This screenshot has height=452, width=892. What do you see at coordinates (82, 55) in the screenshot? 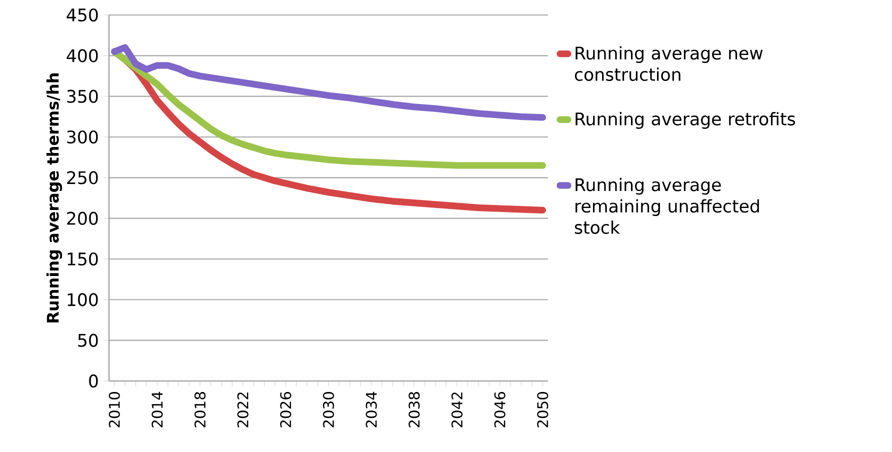
I see `y-tick-label: 400` at bounding box center [82, 55].